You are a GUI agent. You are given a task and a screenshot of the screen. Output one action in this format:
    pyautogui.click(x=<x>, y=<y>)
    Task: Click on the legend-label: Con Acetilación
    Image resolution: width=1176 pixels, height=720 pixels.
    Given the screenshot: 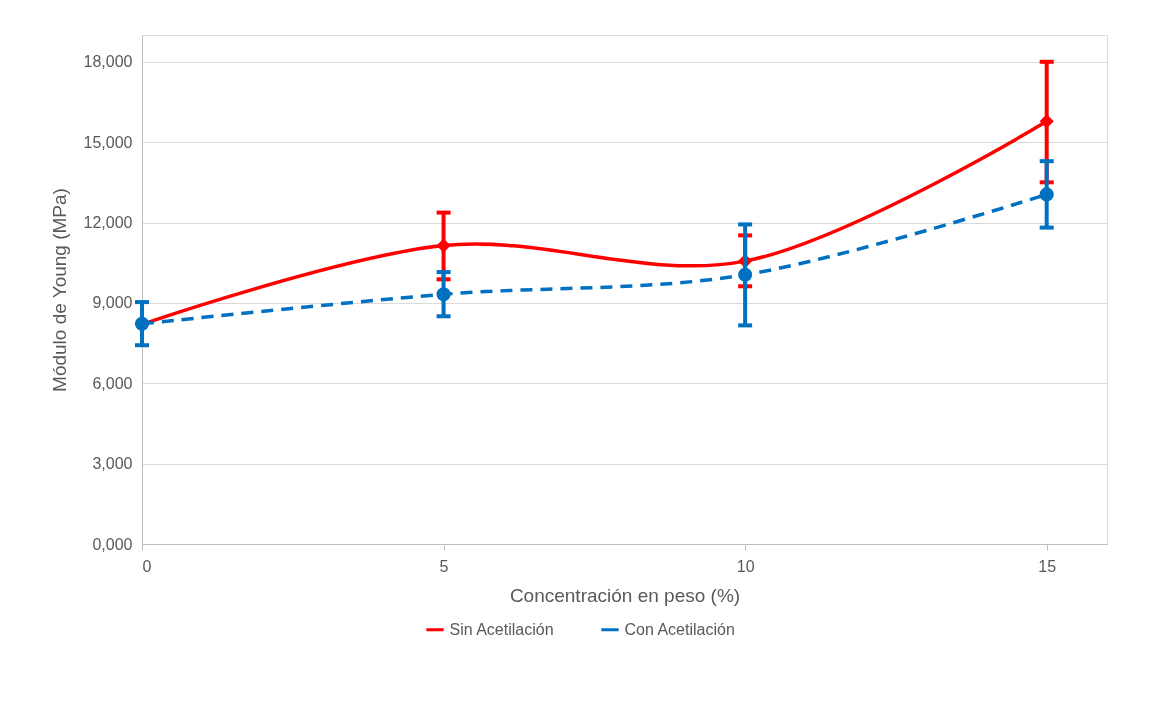 What is the action you would take?
    pyautogui.click(x=679, y=629)
    